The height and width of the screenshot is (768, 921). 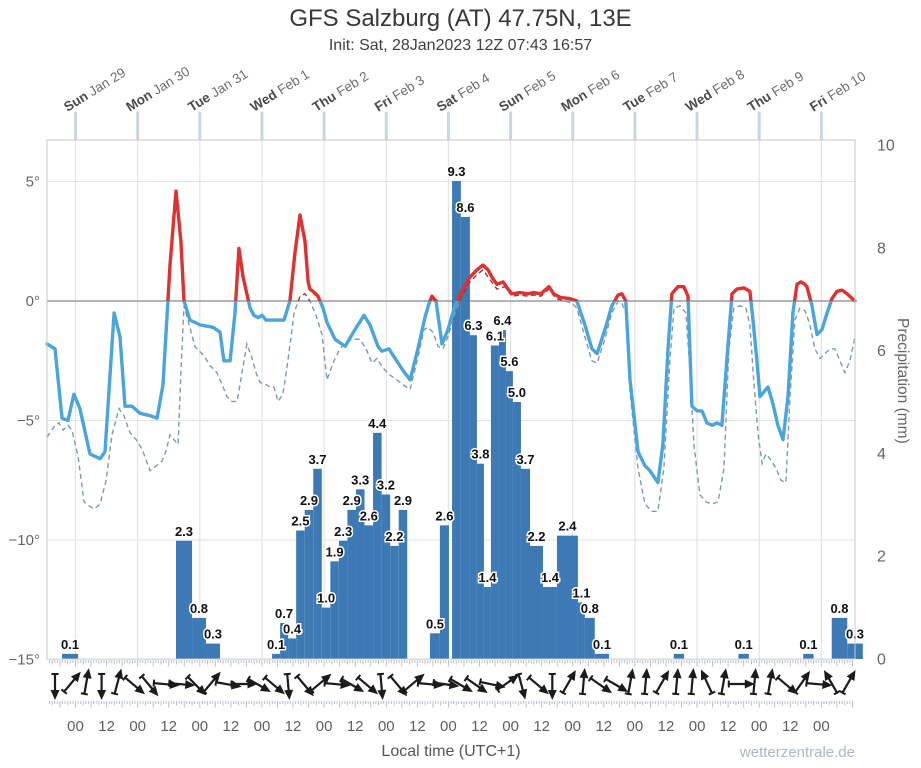 I want to click on day-label: Wed Feb 1, so click(x=280, y=91).